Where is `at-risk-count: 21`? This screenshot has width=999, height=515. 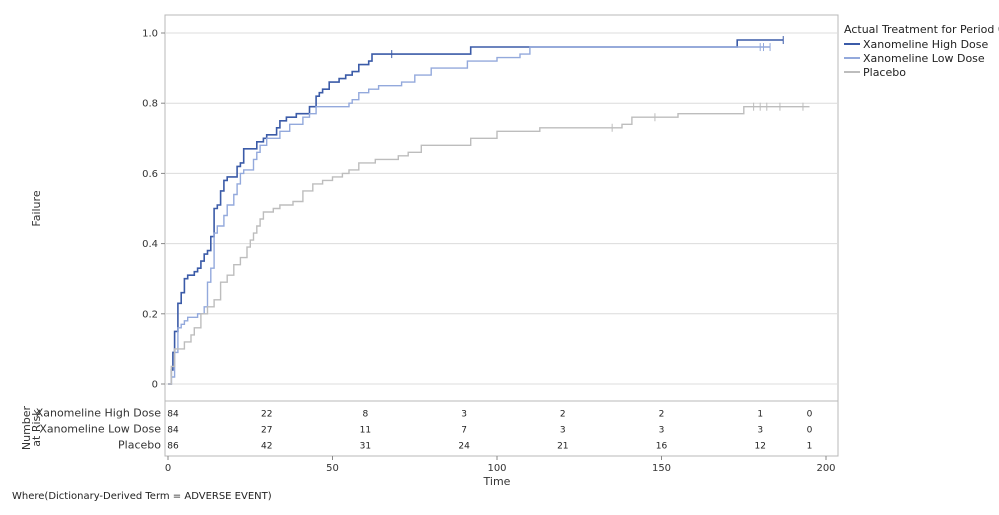 at-risk-count: 21 is located at coordinates (562, 447).